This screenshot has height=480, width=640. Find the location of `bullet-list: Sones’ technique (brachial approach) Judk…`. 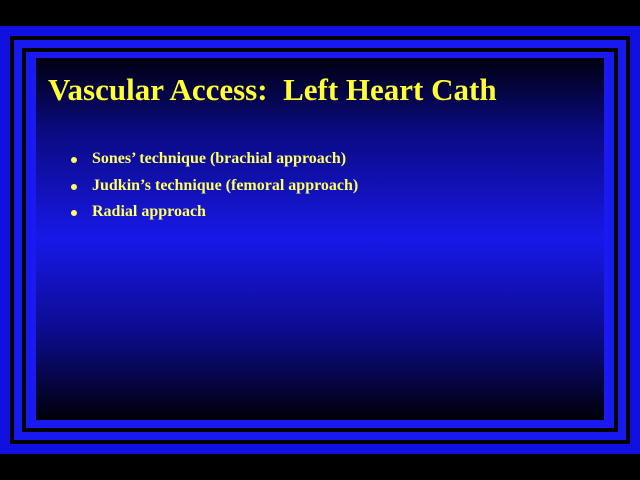

bullet-list: Sones’ technique (brachial approach) Judk… is located at coordinates (212, 190).